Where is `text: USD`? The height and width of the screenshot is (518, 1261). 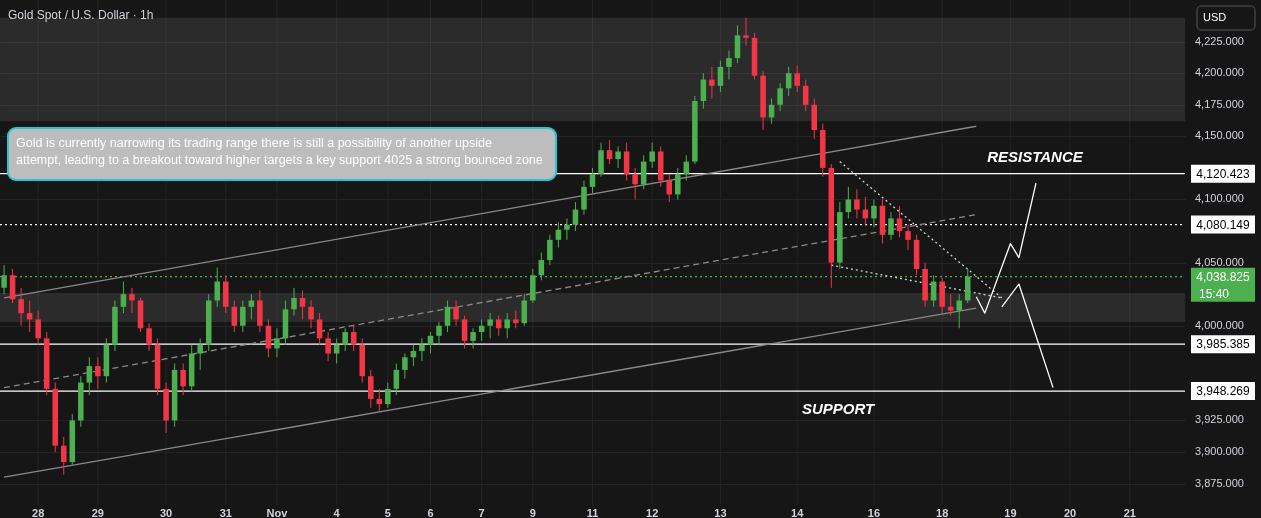
text: USD is located at coordinates (1215, 17).